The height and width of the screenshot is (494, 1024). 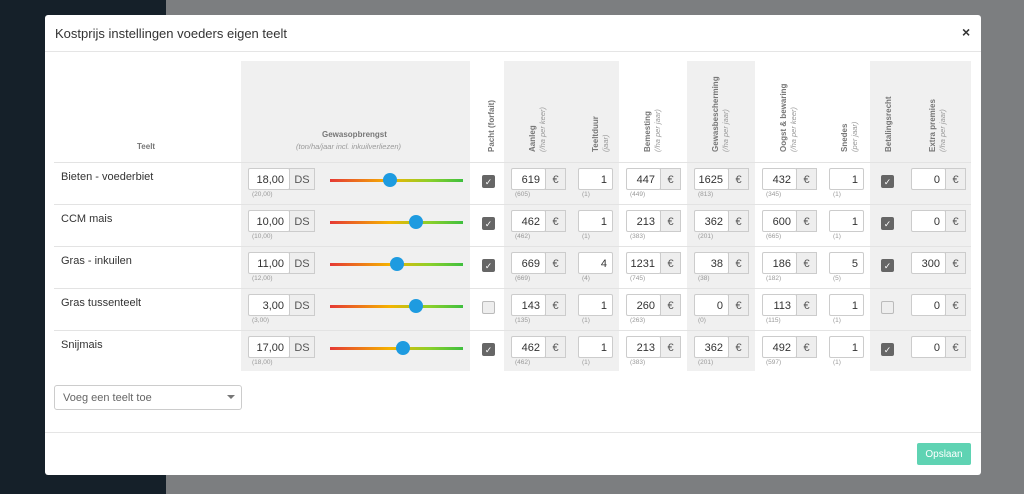 What do you see at coordinates (846, 263) in the screenshot?
I see `number-input: 5` at bounding box center [846, 263].